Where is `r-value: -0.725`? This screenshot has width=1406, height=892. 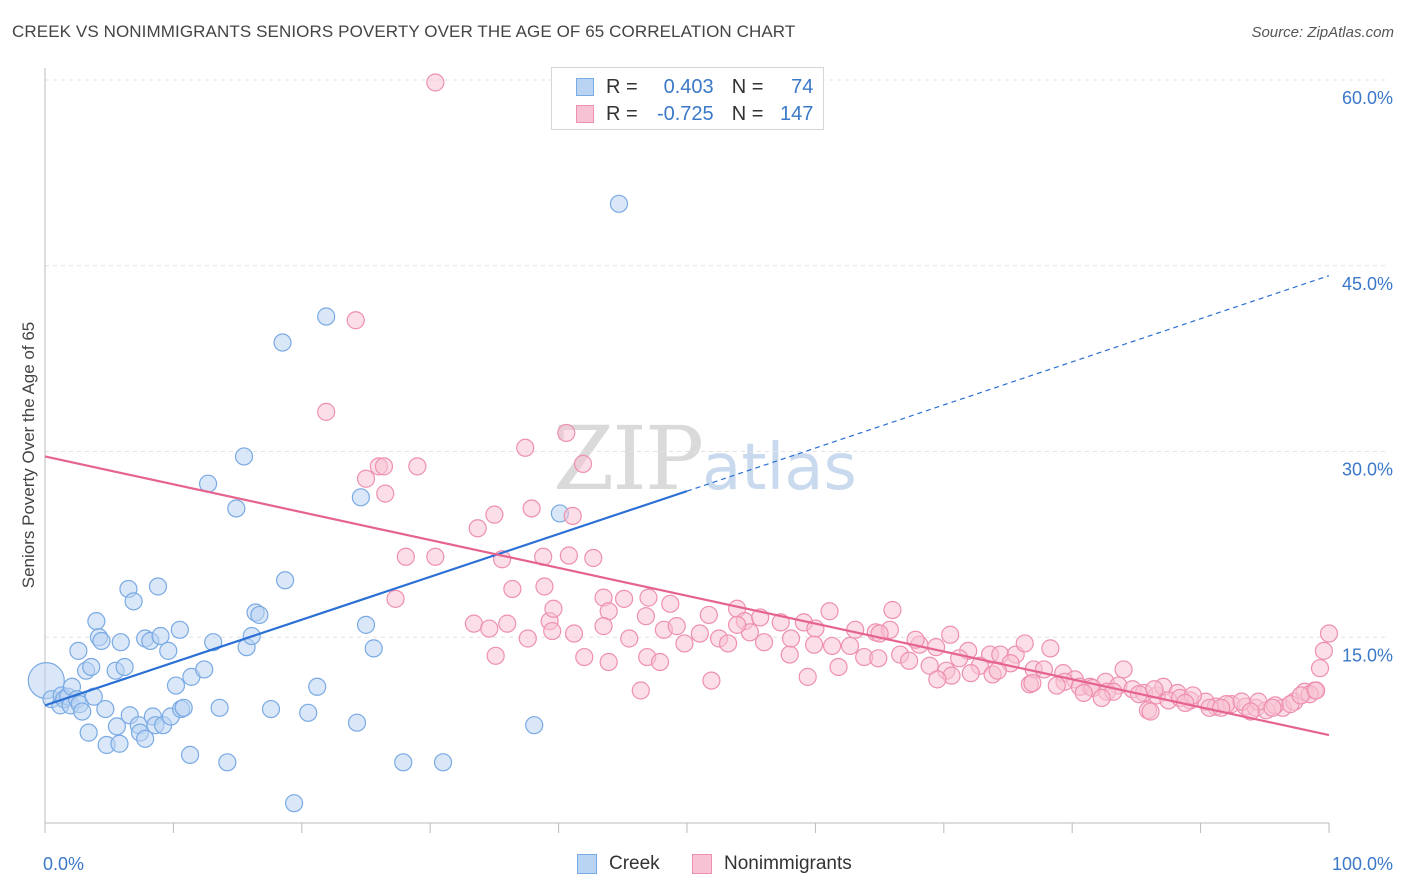
r-value: -0.725 is located at coordinates (685, 113).